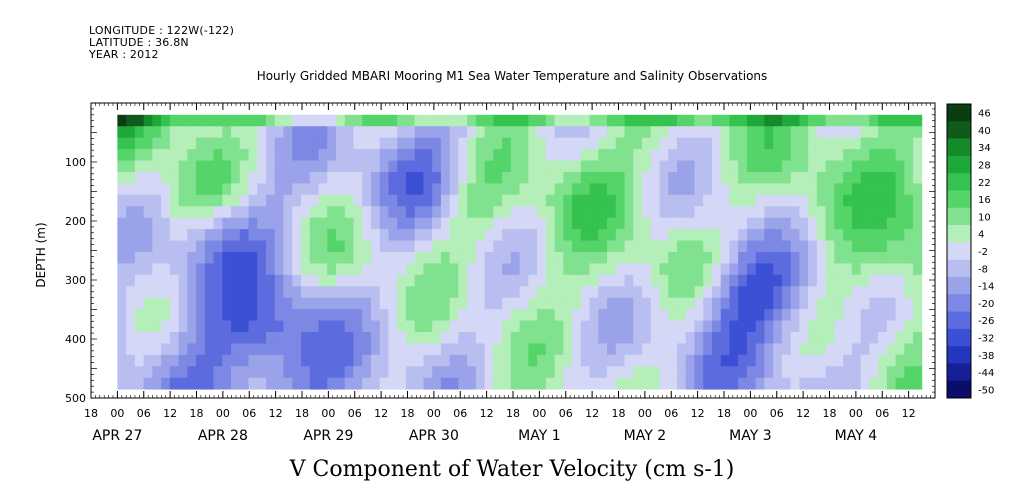 Image resolution: width=1009 pixels, height=504 pixels. What do you see at coordinates (959, 303) in the screenshot?
I see `colorbar-swatch` at bounding box center [959, 303].